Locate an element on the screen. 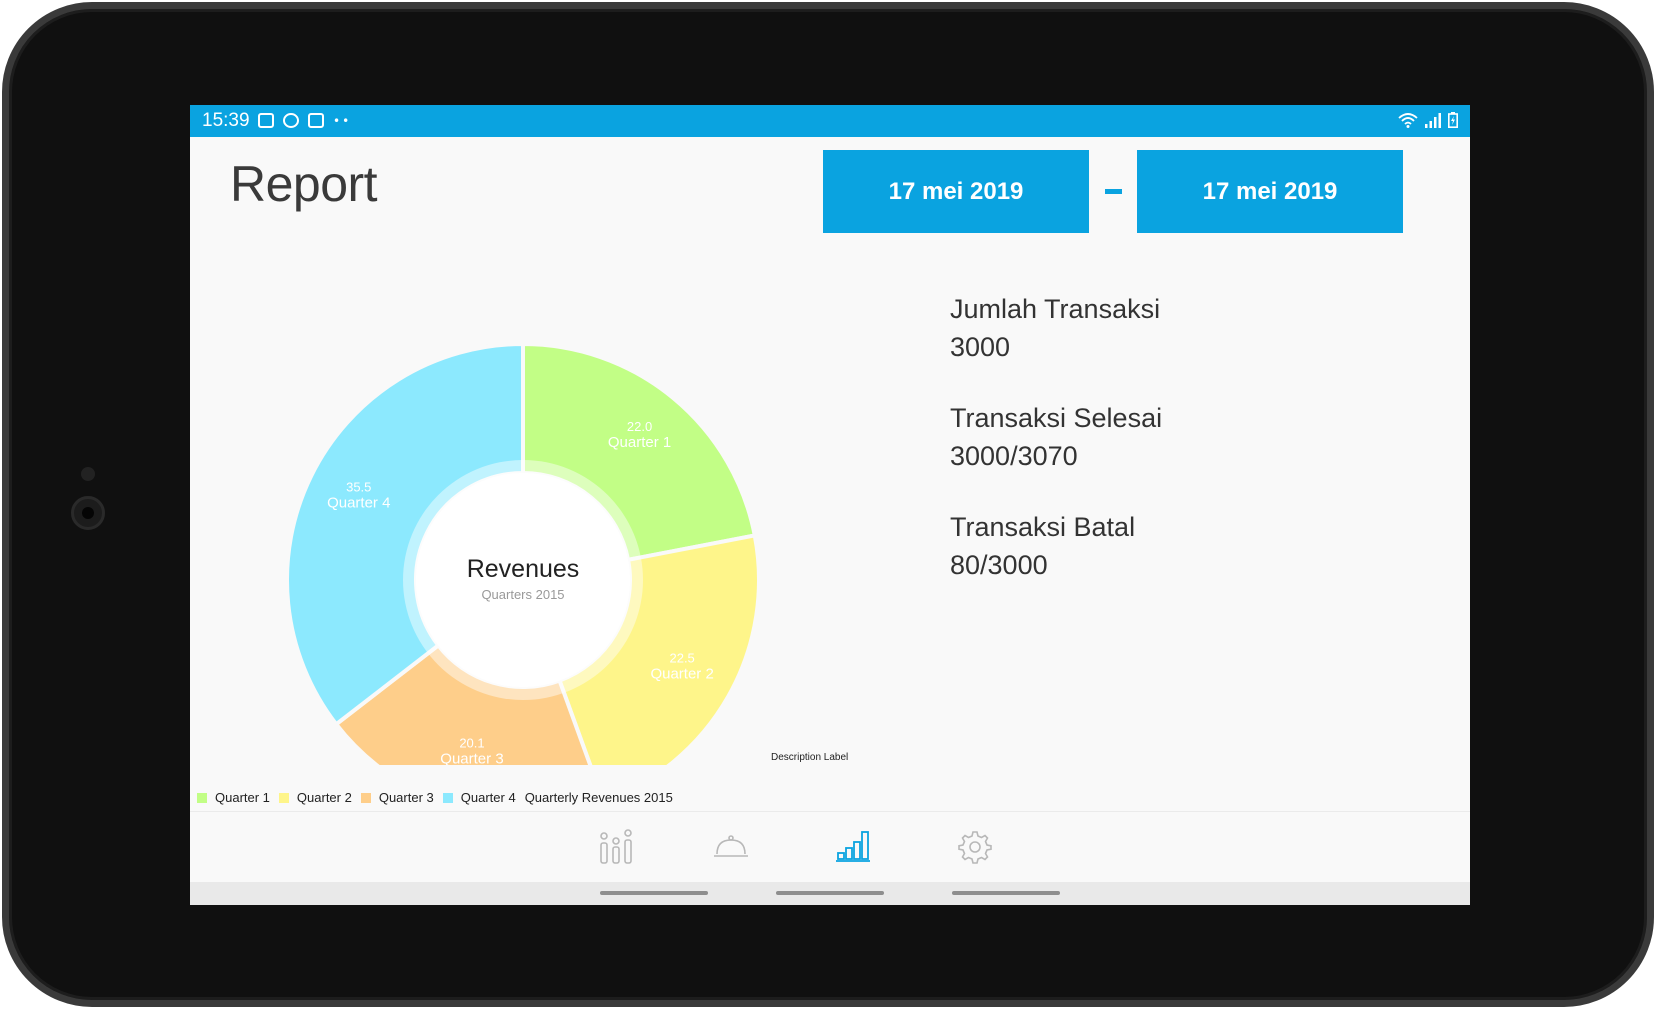 The height and width of the screenshot is (1013, 1660). slice-category-label: Quarter 2 is located at coordinates (681, 673).